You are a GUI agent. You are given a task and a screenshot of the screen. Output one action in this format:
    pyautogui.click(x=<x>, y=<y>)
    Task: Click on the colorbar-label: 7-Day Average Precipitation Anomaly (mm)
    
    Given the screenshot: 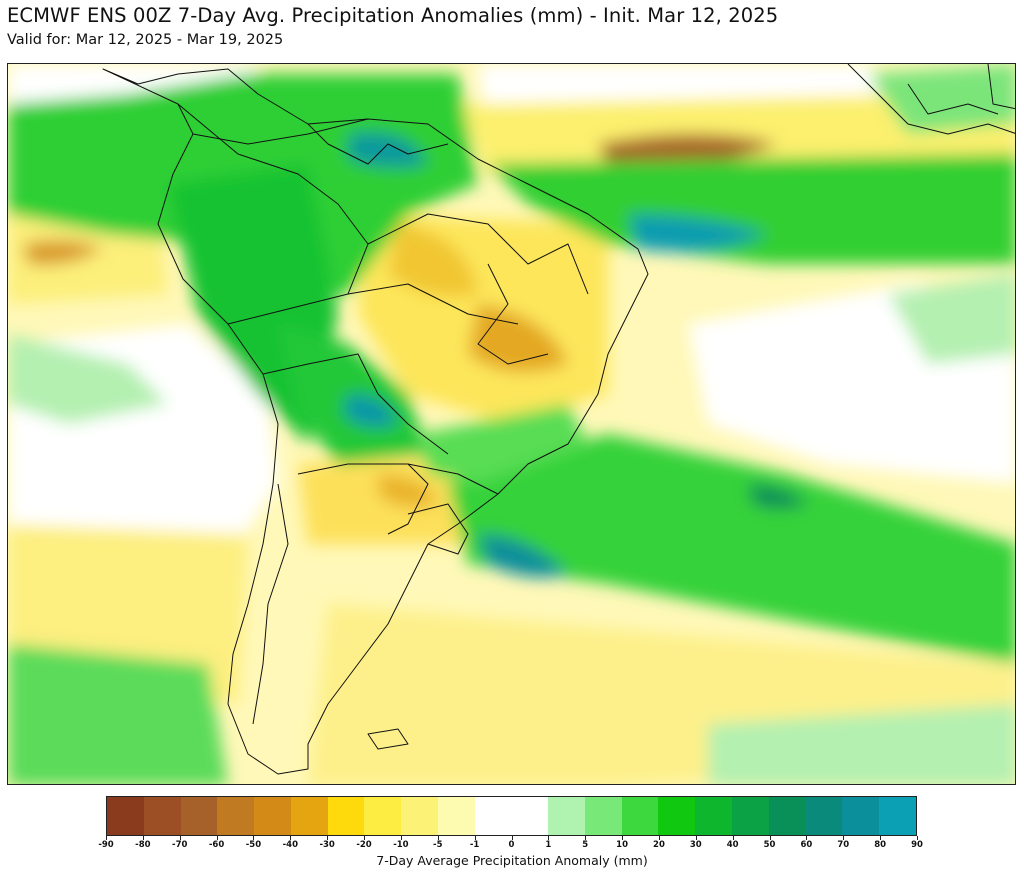 What is the action you would take?
    pyautogui.click(x=512, y=860)
    